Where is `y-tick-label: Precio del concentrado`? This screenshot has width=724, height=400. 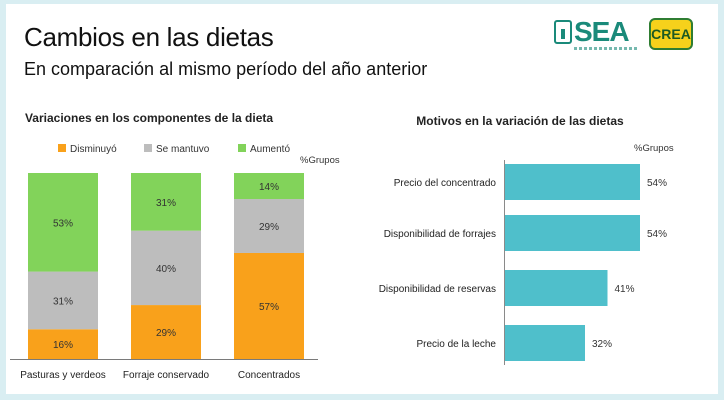 y-tick-label: Precio del concentrado is located at coordinates (445, 183).